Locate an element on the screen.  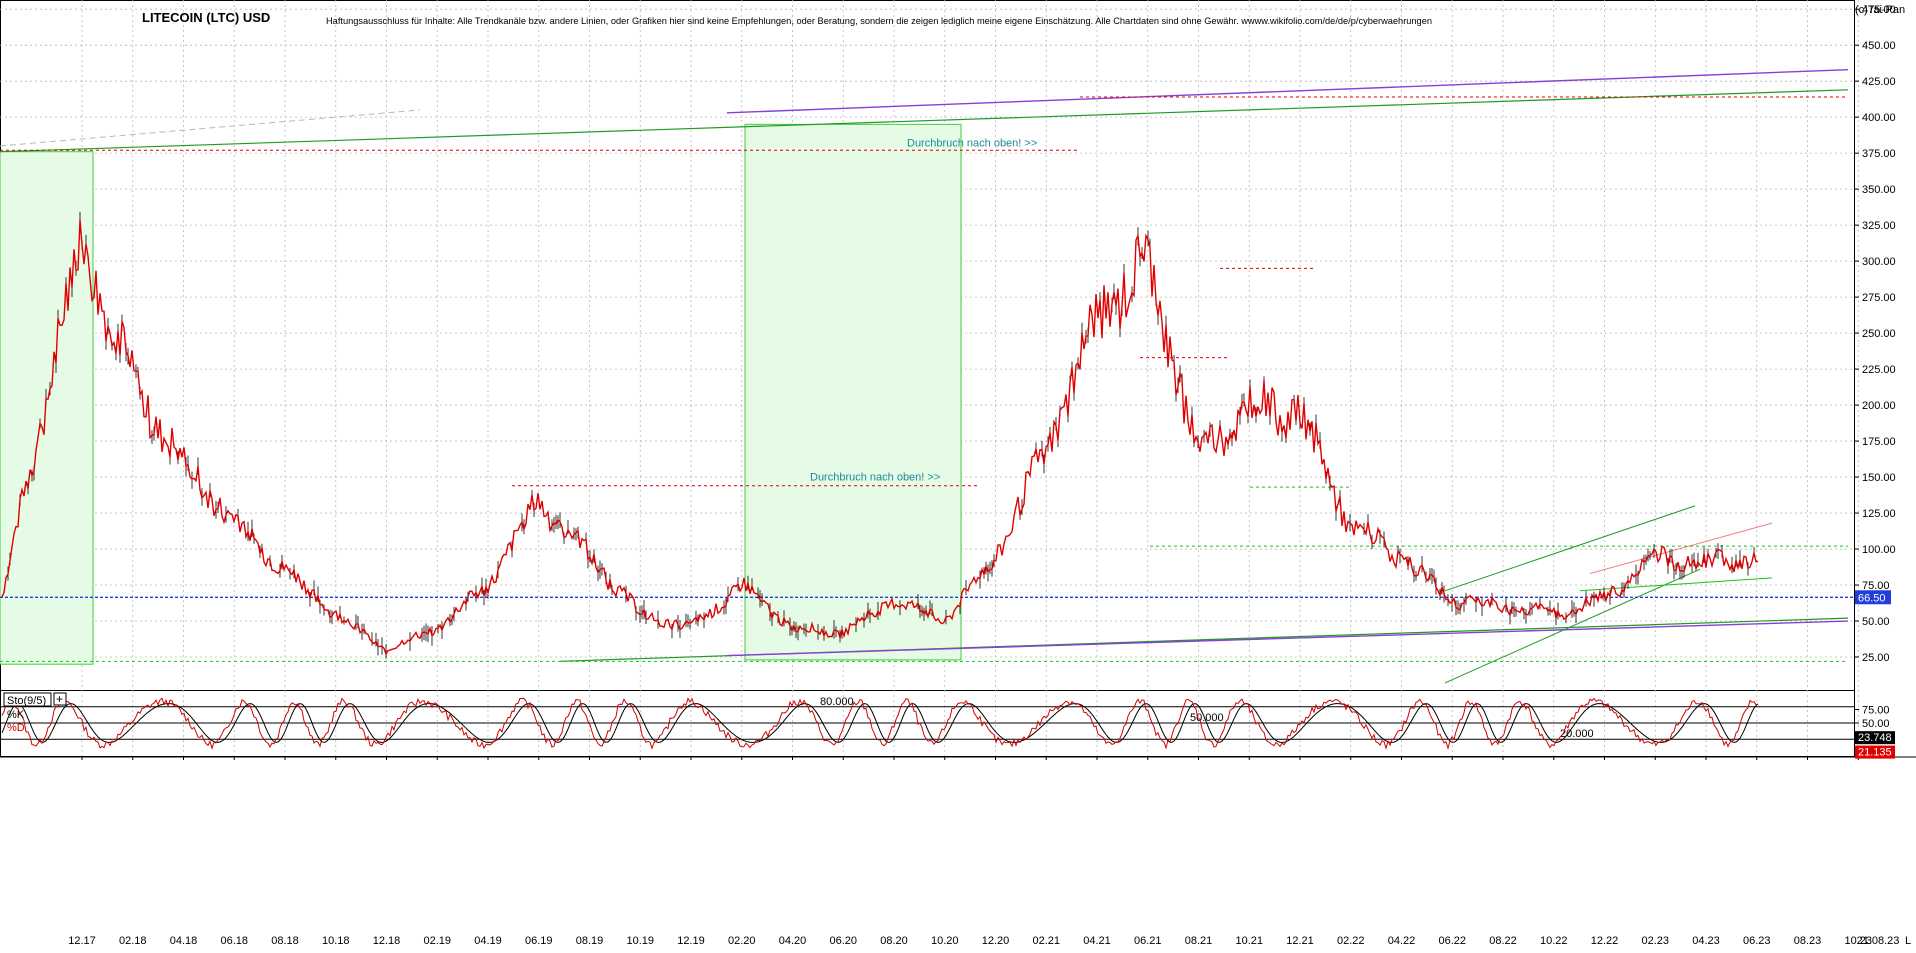
stoch-k-value: 23.748 is located at coordinates (1875, 738).